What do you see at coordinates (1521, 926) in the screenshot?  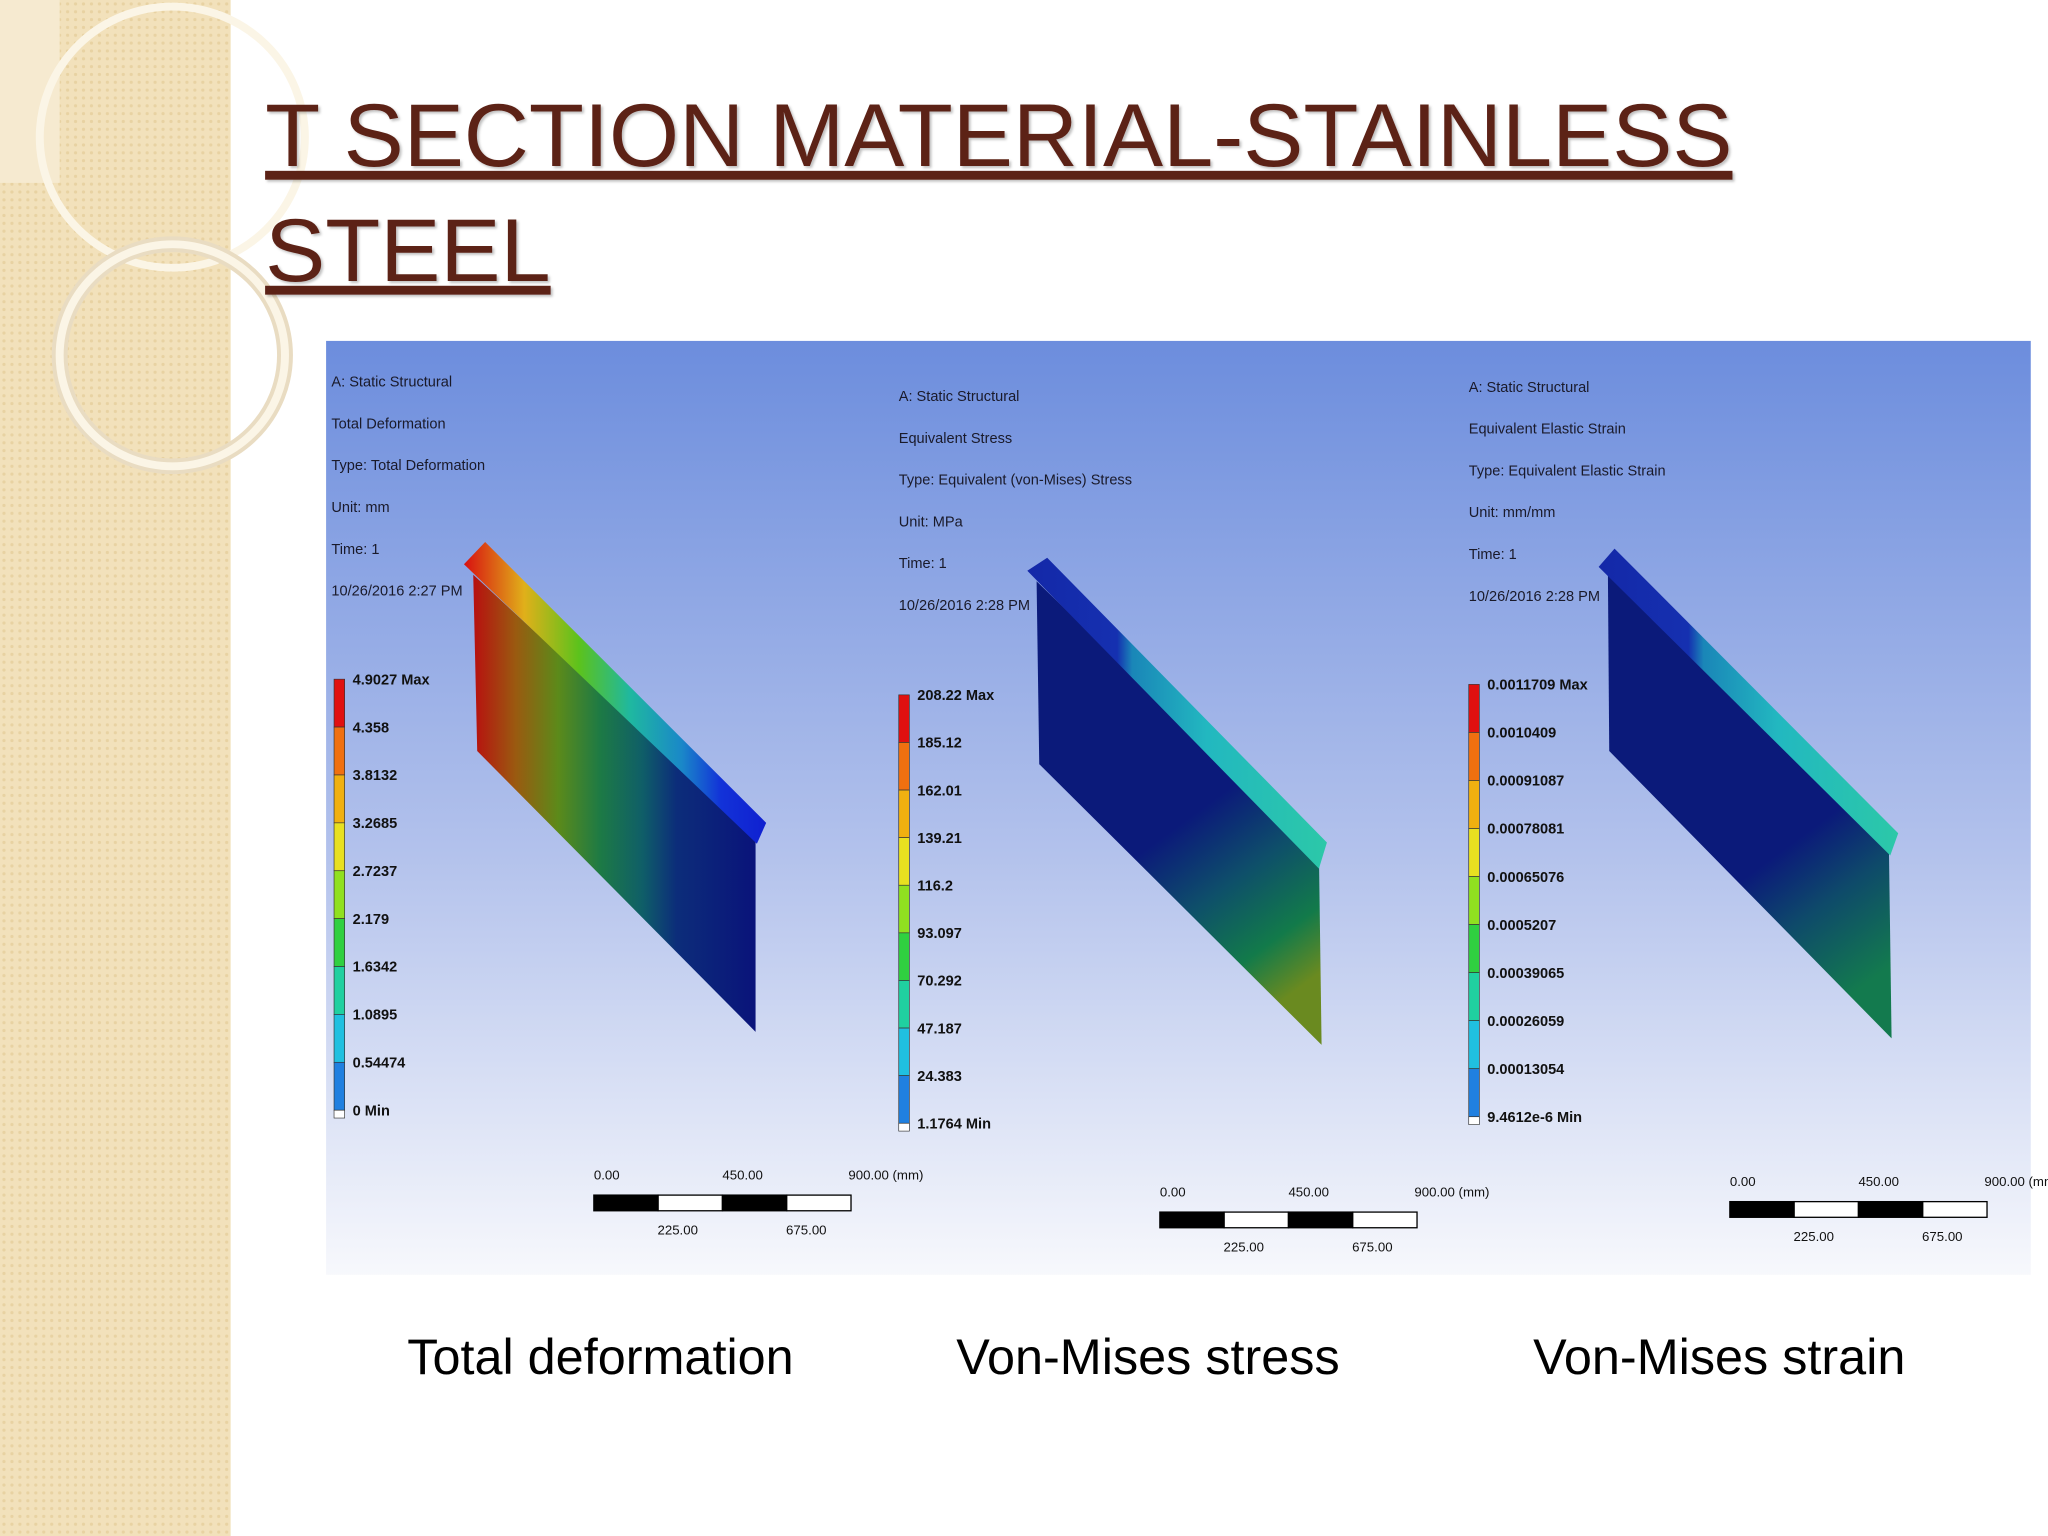 I see `legend-label: 0.0005207` at bounding box center [1521, 926].